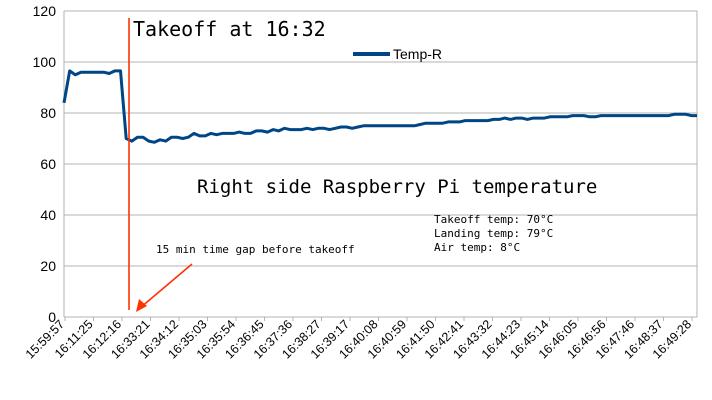 This screenshot has height=400, width=712. Describe the element at coordinates (166, 286) in the screenshot. I see `gap-arrow-shaft` at that location.